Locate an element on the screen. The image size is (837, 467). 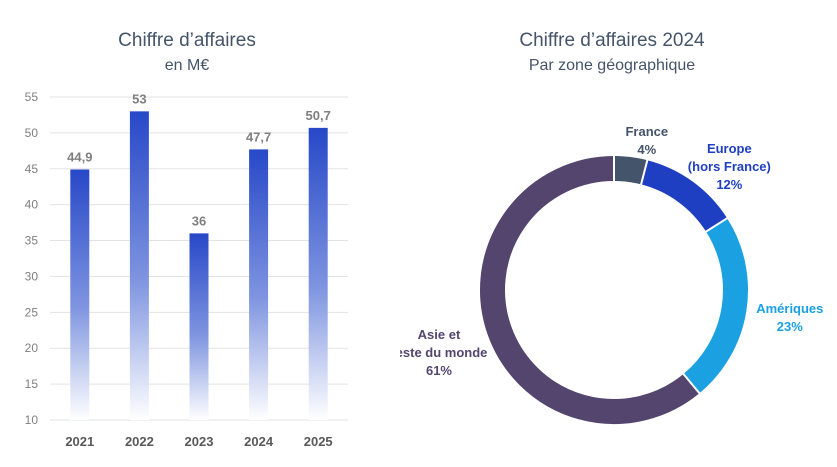
bar-2021 is located at coordinates (80, 294).